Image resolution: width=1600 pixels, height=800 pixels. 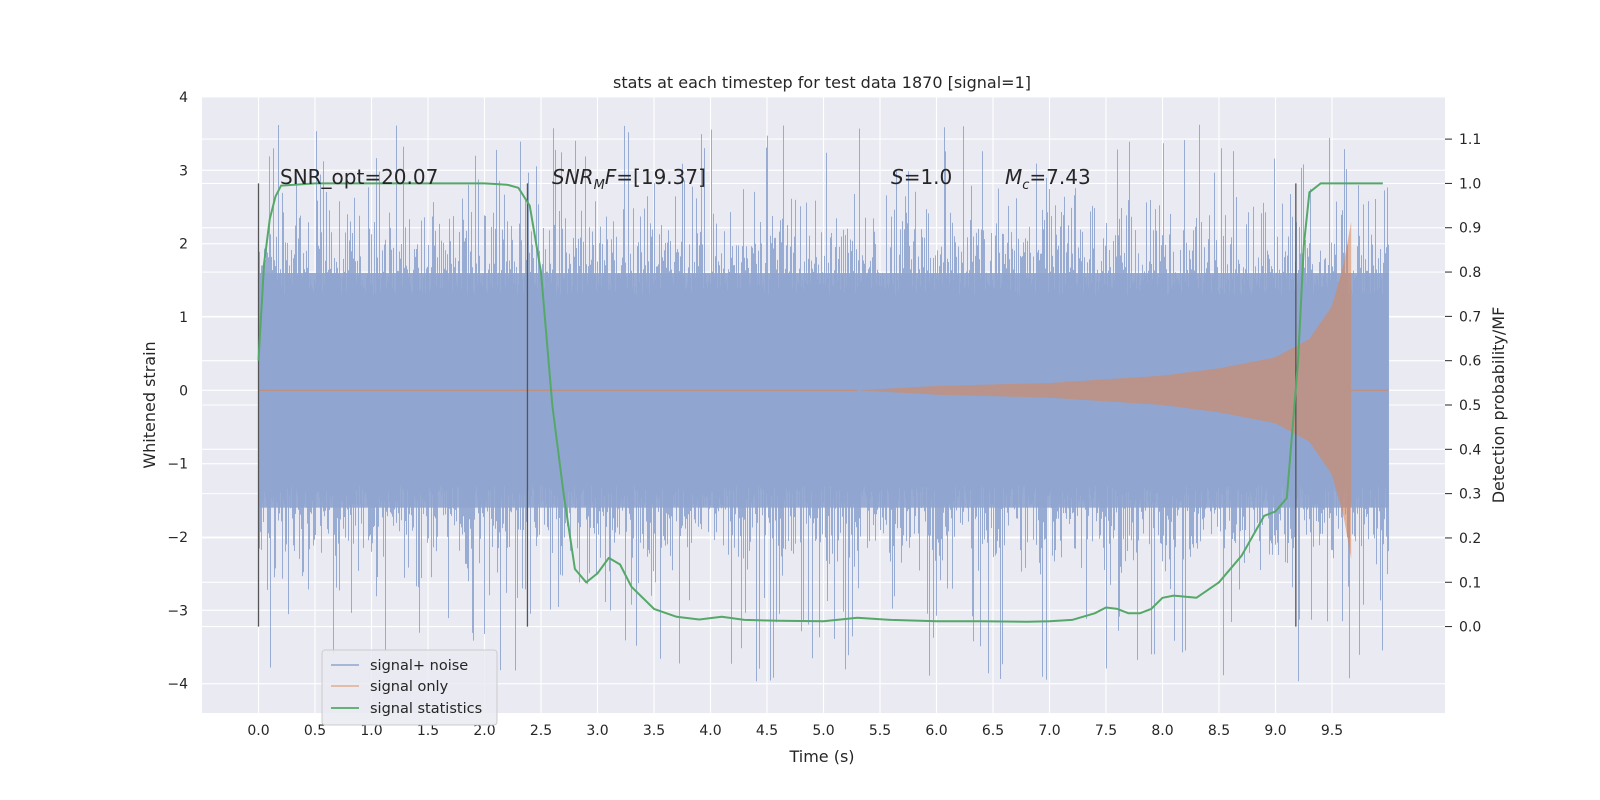 I want to click on x-tick-label: 8.0, so click(x=1162, y=731).